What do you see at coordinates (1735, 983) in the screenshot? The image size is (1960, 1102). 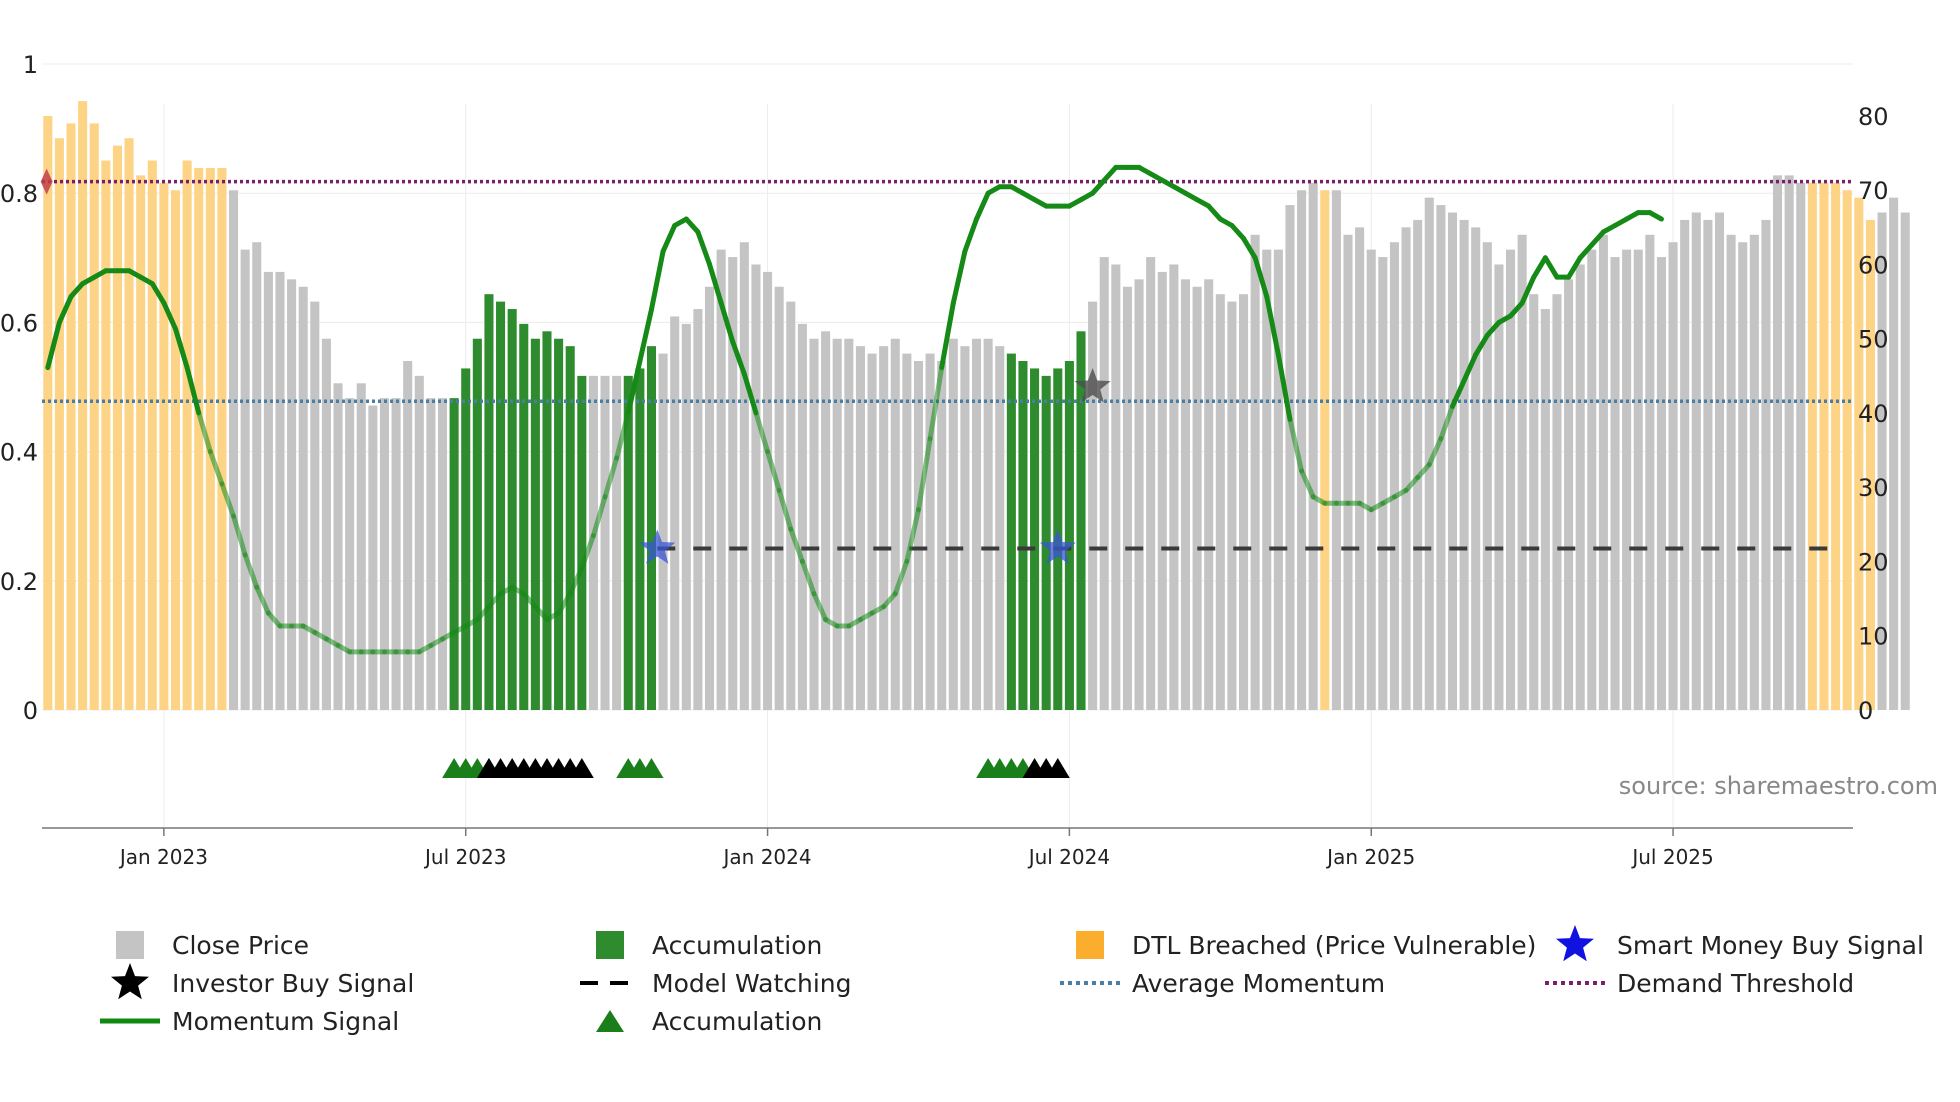 I see `legend-label: Demand Threshold` at bounding box center [1735, 983].